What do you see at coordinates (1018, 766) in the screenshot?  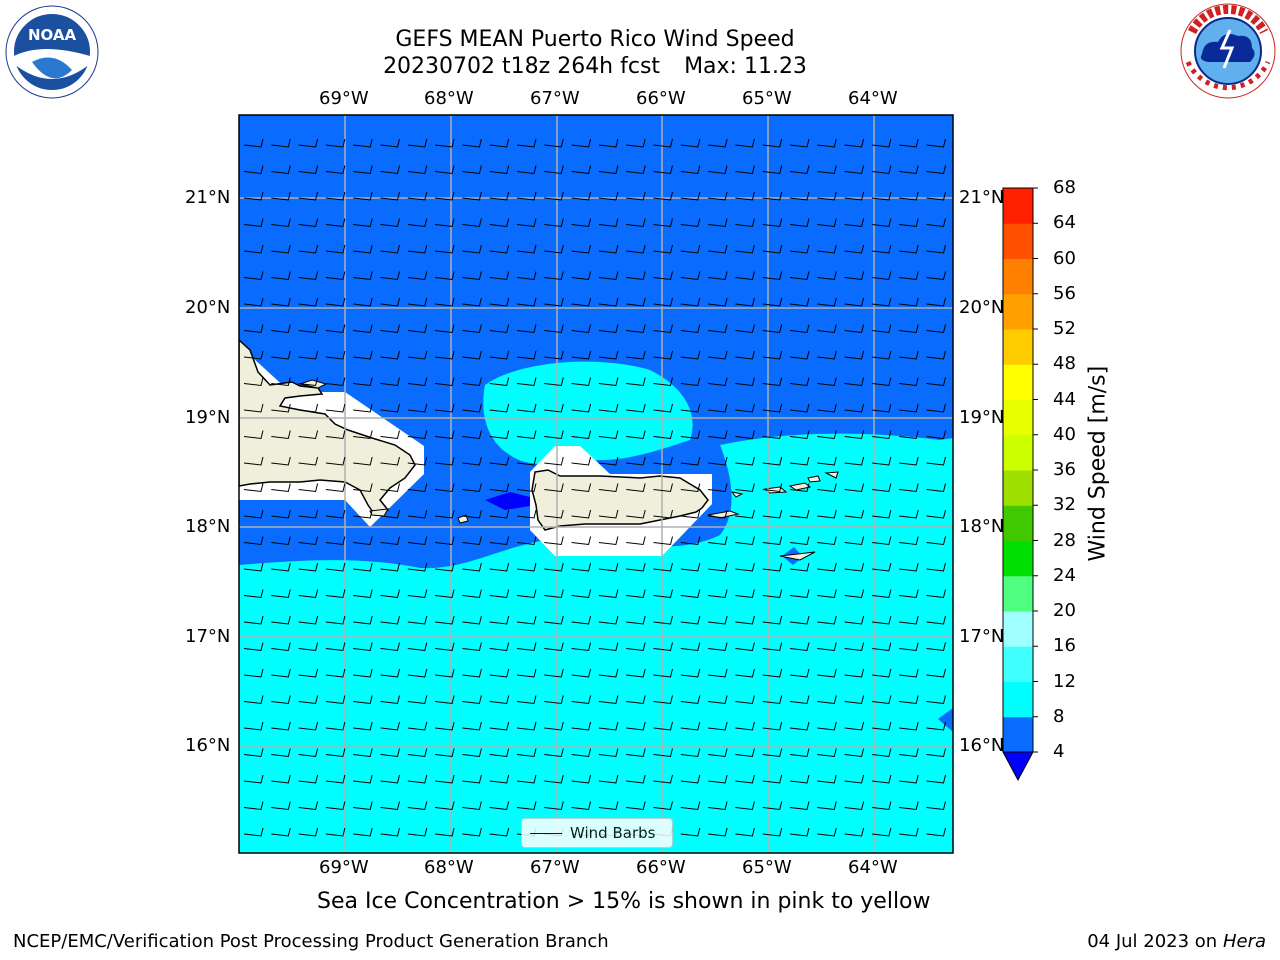 I see `colorbar-under-extension` at bounding box center [1018, 766].